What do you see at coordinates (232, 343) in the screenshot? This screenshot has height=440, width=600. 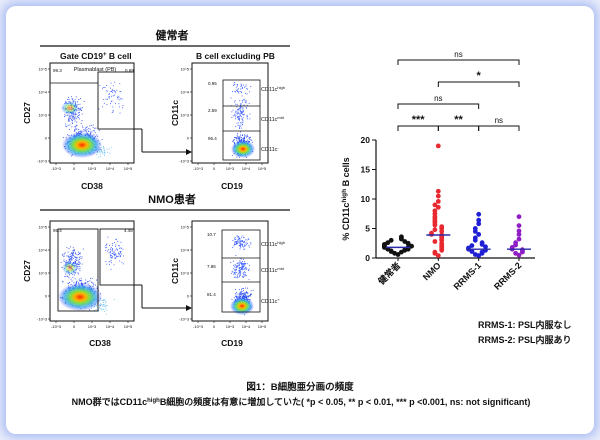 I see `bottom-right-xlabel: CD19` at bounding box center [232, 343].